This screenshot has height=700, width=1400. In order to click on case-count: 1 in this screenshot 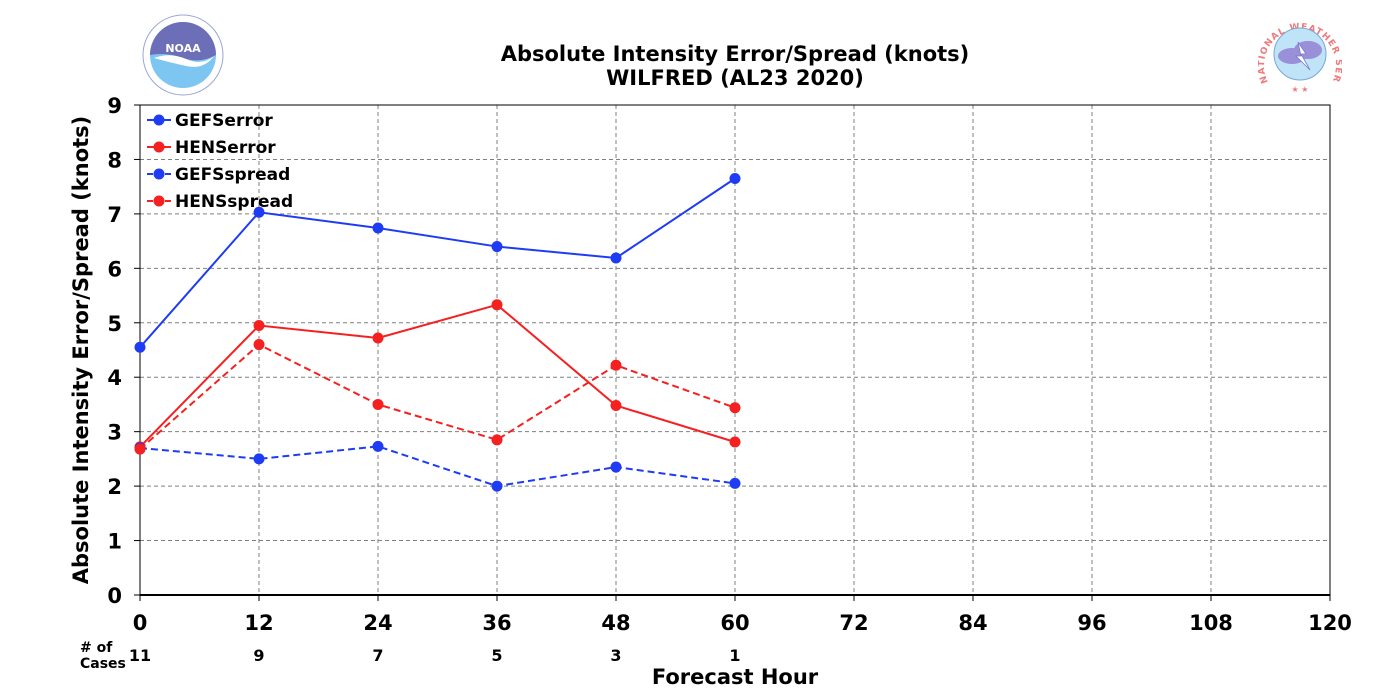, I will do `click(734, 655)`.